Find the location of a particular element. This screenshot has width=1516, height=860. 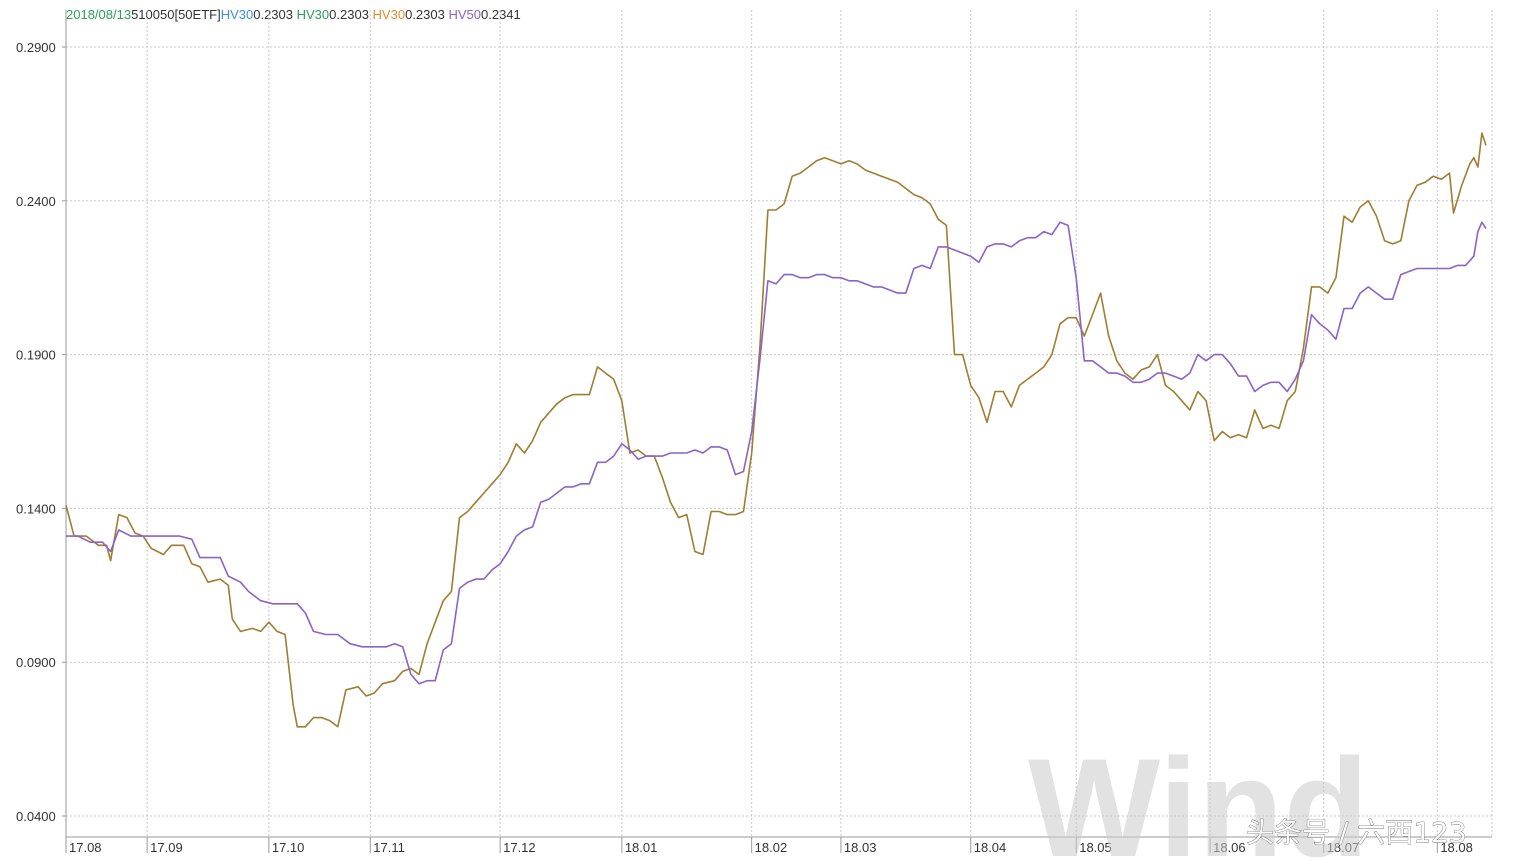

x-tick-label: 18.07 is located at coordinates (1343, 847).